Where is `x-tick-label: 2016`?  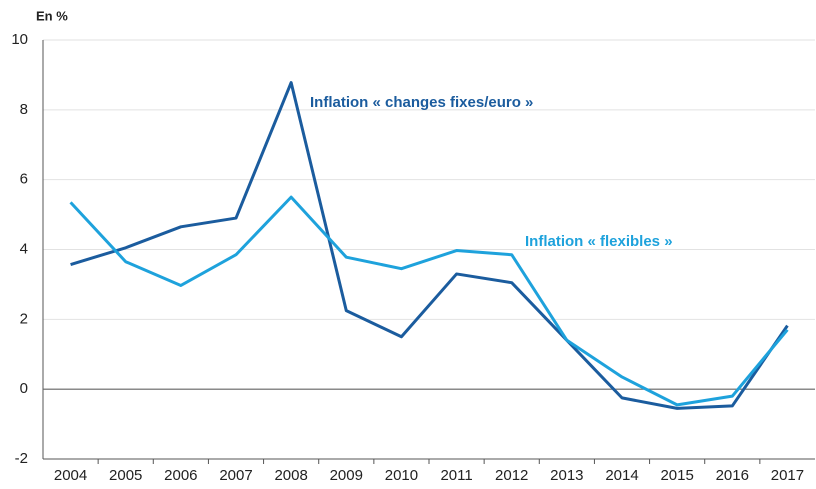
x-tick-label: 2016 is located at coordinates (732, 475).